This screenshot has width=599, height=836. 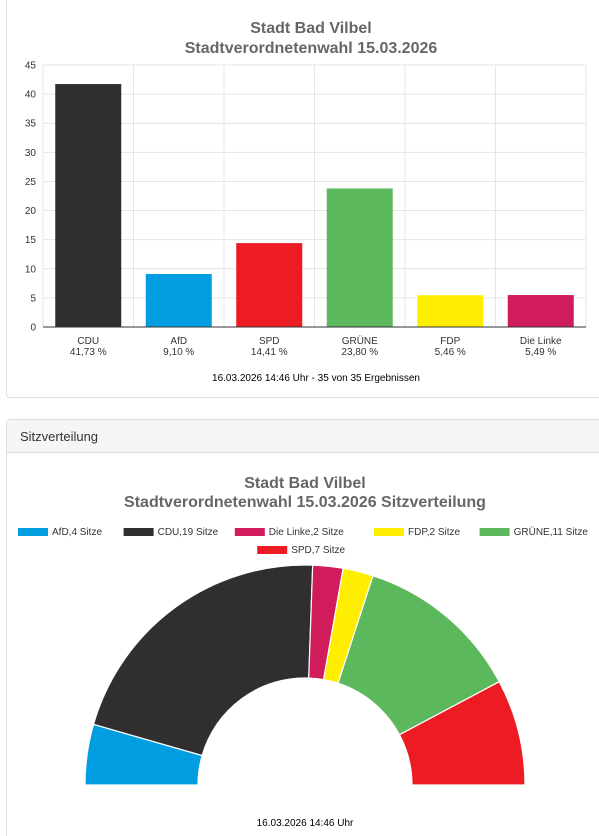 What do you see at coordinates (88, 205) in the screenshot?
I see `bar-cdu` at bounding box center [88, 205].